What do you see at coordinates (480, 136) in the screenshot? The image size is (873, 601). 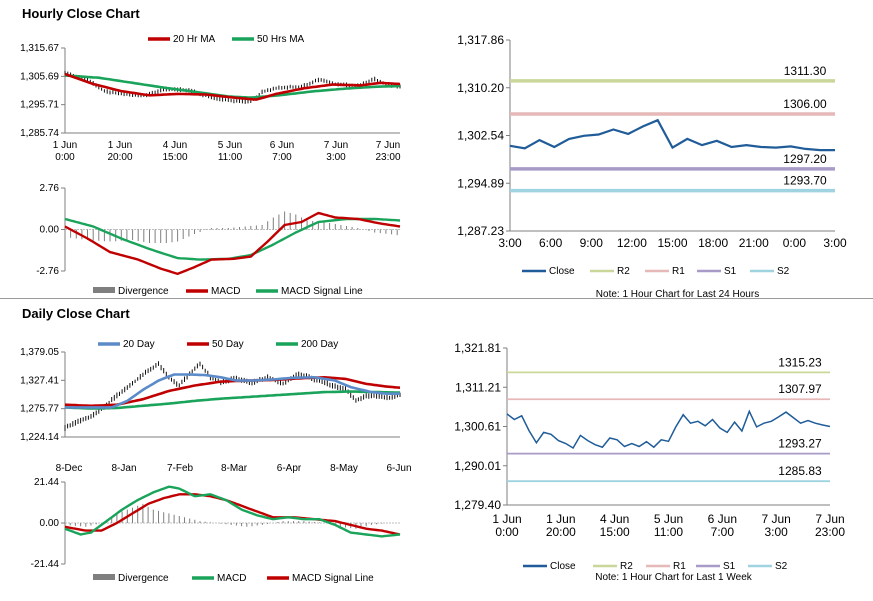 I see `y-tick-label: 1,302.54` at bounding box center [480, 136].